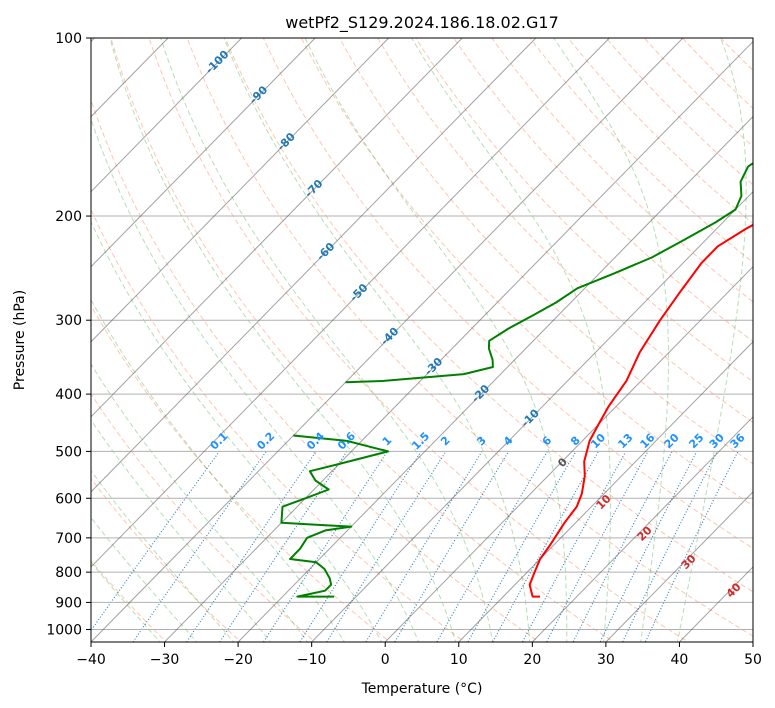  What do you see at coordinates (753, 660) in the screenshot?
I see `x-tick-label: 50` at bounding box center [753, 660].